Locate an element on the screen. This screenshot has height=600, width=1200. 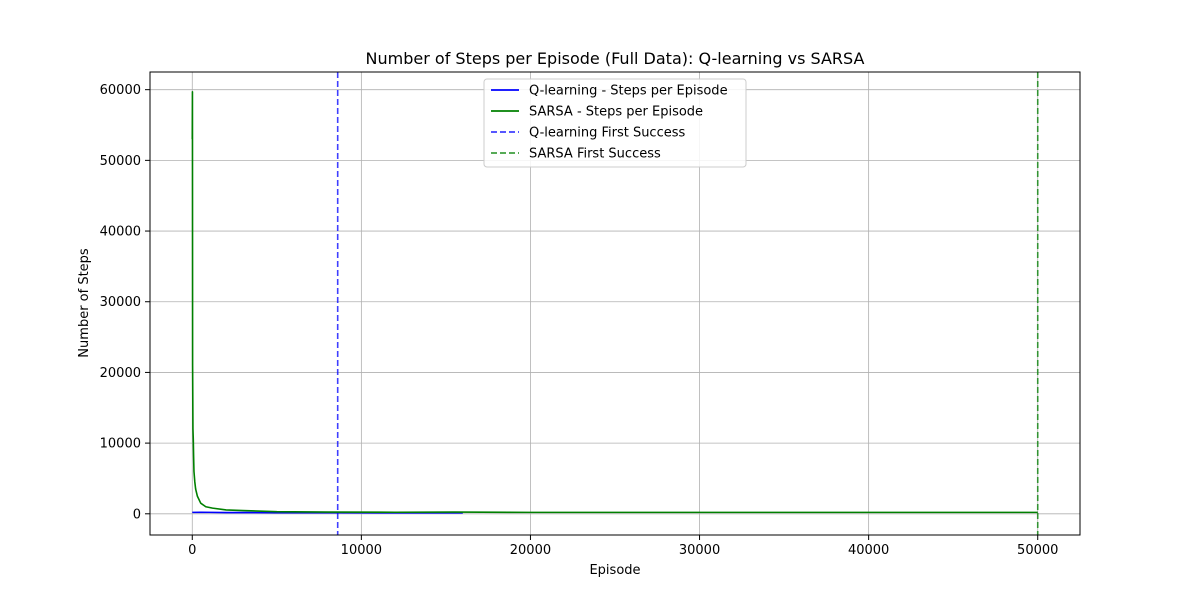
y-tick-label: 30000 is located at coordinates (120, 302).